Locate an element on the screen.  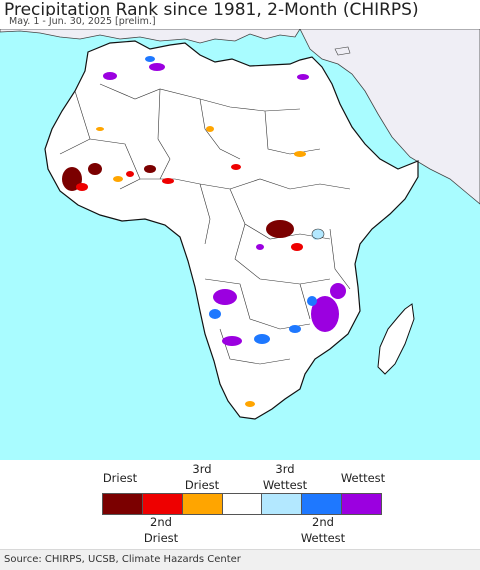
lake-victoria is located at coordinates (318, 234).